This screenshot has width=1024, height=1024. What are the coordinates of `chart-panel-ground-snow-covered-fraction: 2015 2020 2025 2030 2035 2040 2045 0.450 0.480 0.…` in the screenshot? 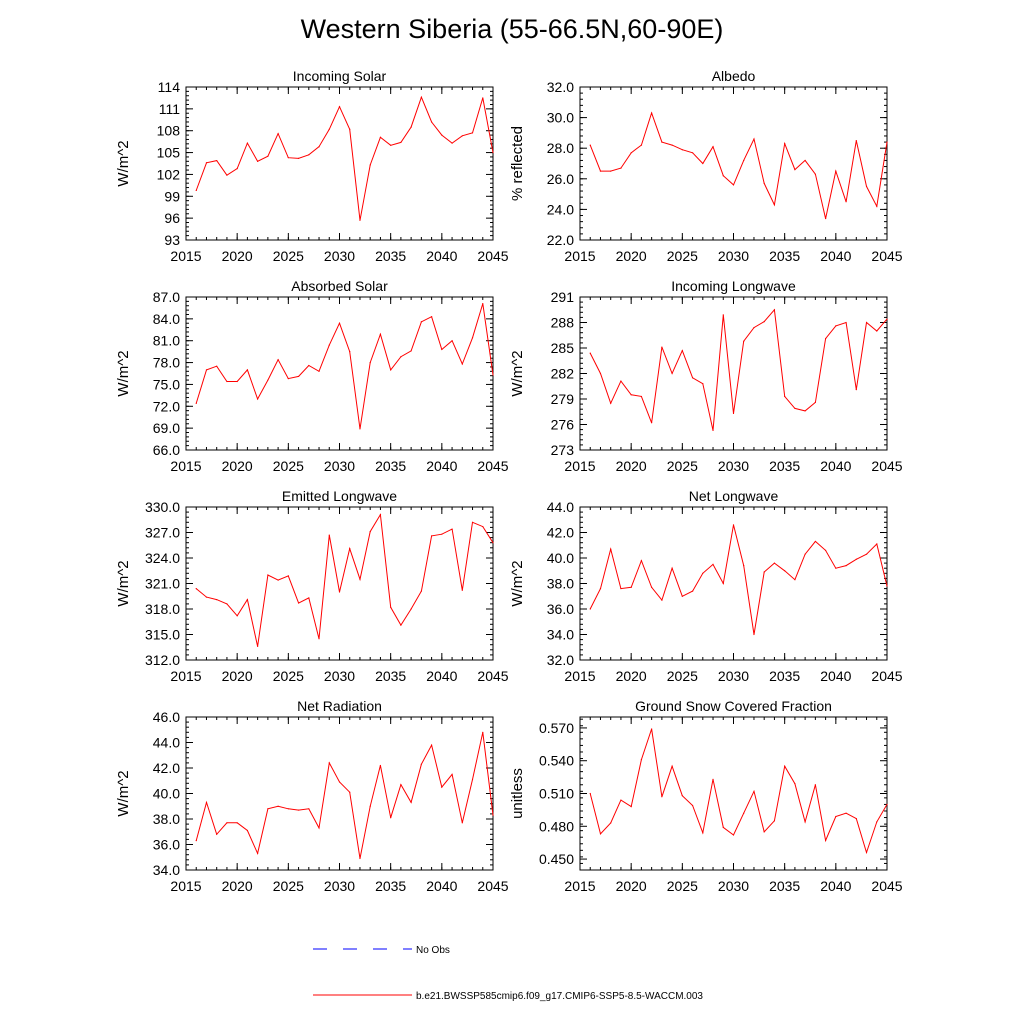 It's located at (706, 796).